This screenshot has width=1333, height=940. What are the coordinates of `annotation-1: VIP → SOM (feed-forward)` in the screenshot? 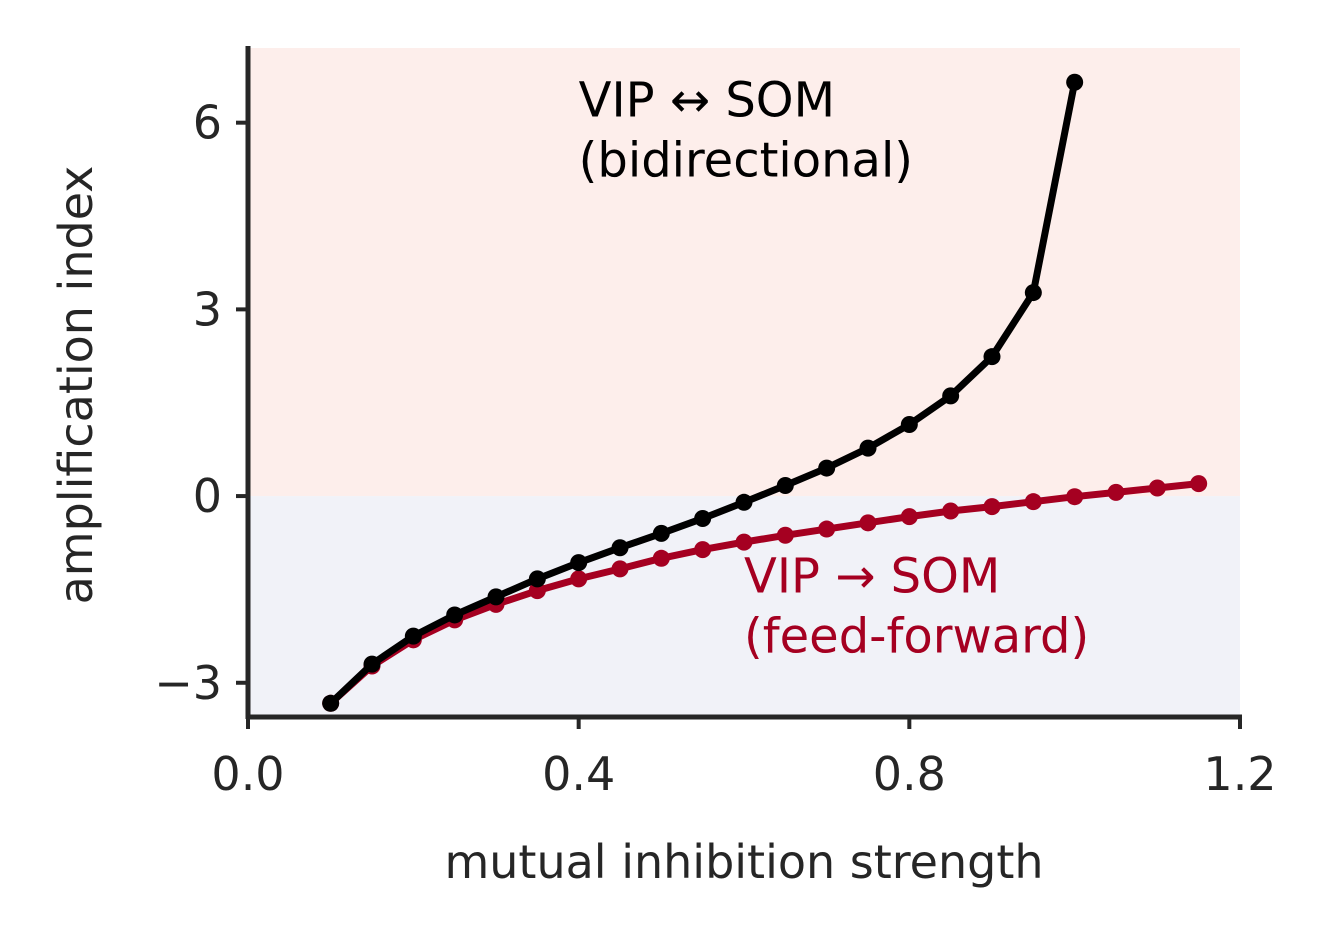 It's located at (916, 607).